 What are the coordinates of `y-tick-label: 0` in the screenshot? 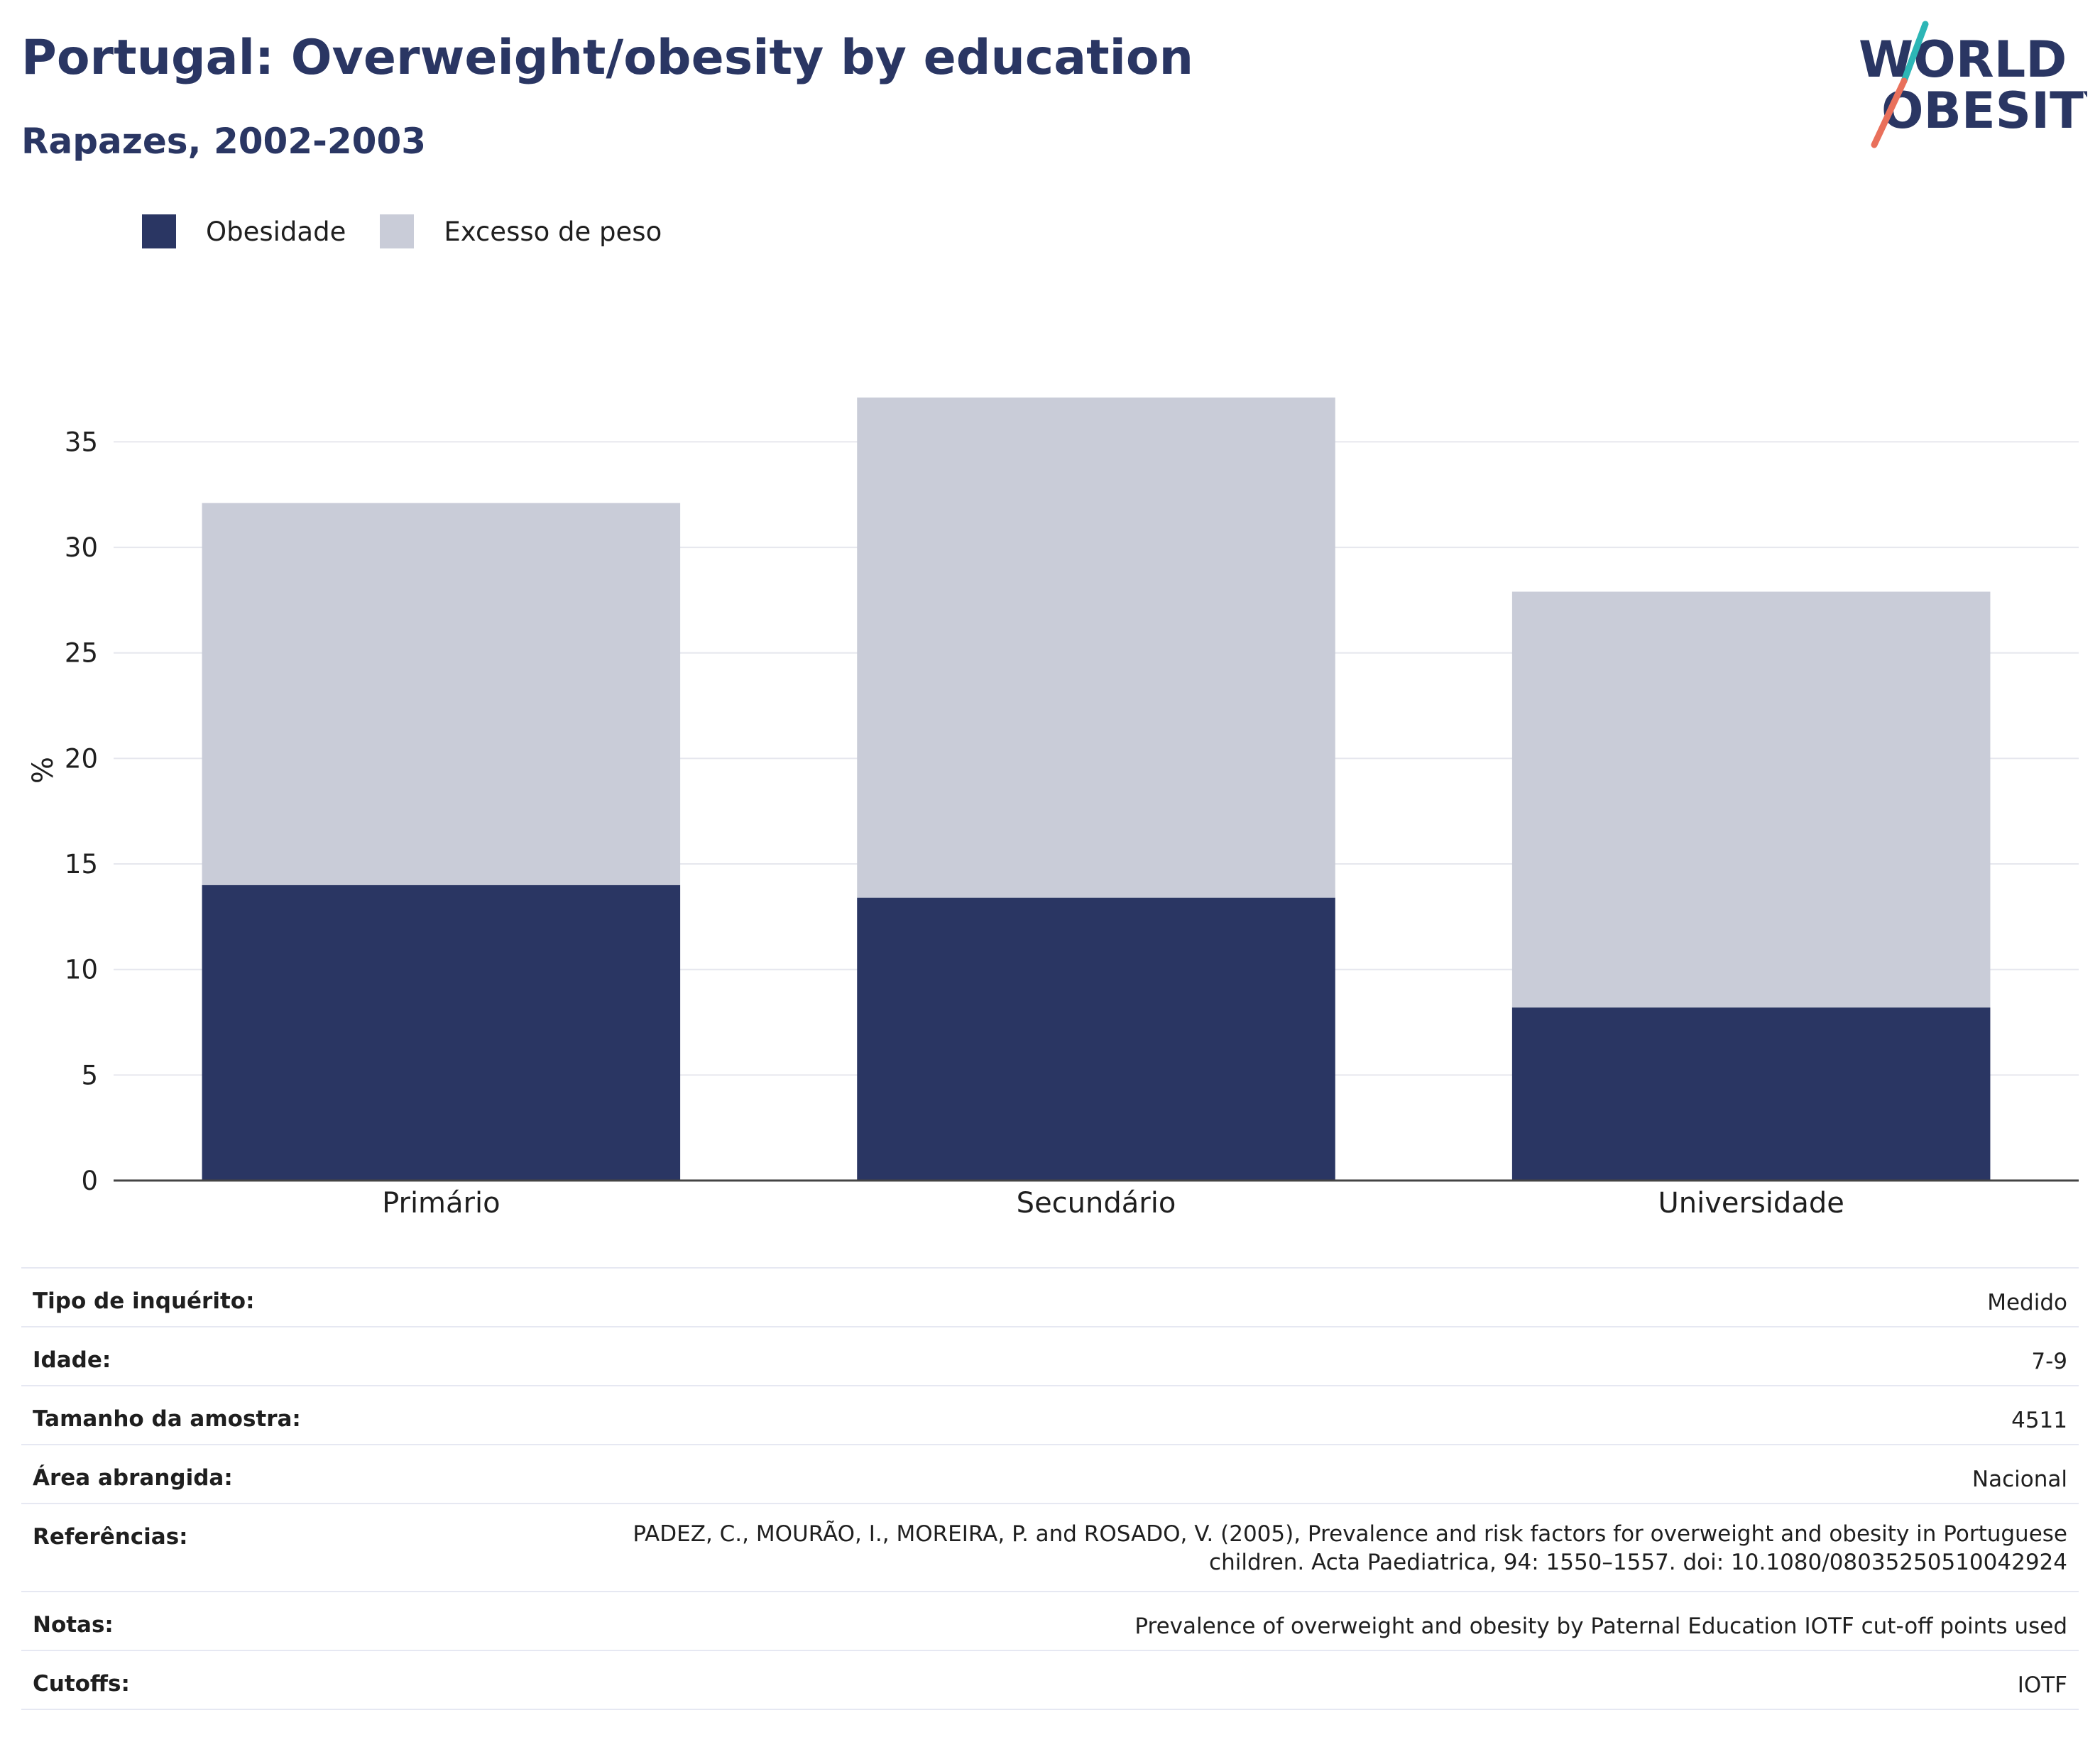 It's located at (89, 1181).